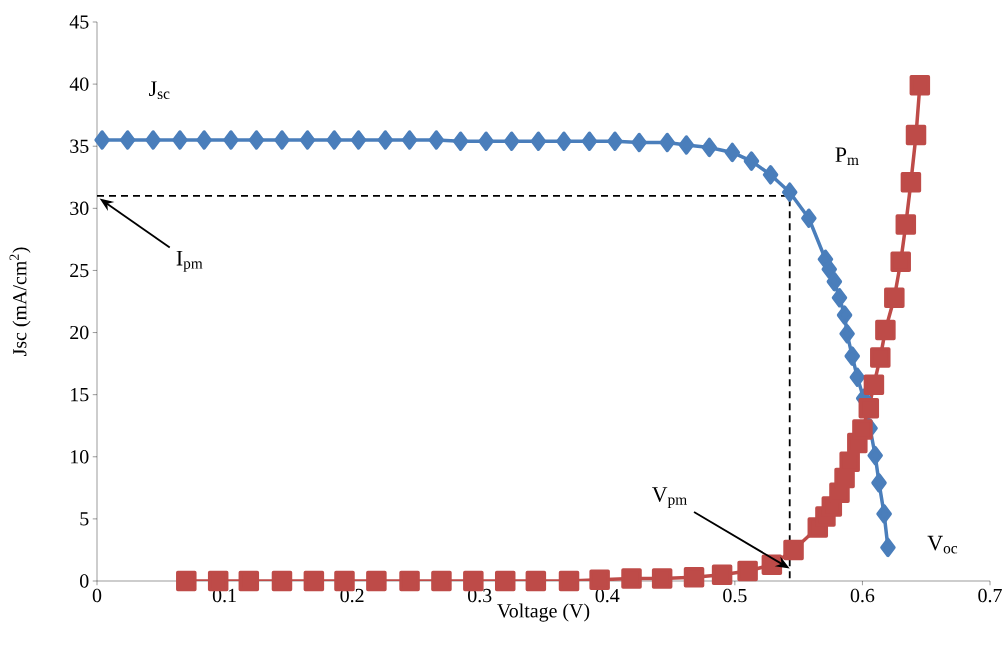 The width and height of the screenshot is (1008, 656). I want to click on y-tick-label: 0, so click(84, 581).